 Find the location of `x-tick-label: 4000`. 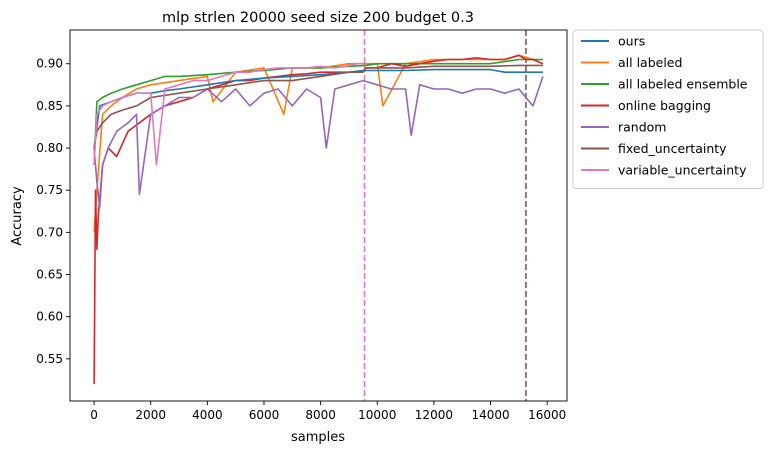

x-tick-label: 4000 is located at coordinates (207, 415).